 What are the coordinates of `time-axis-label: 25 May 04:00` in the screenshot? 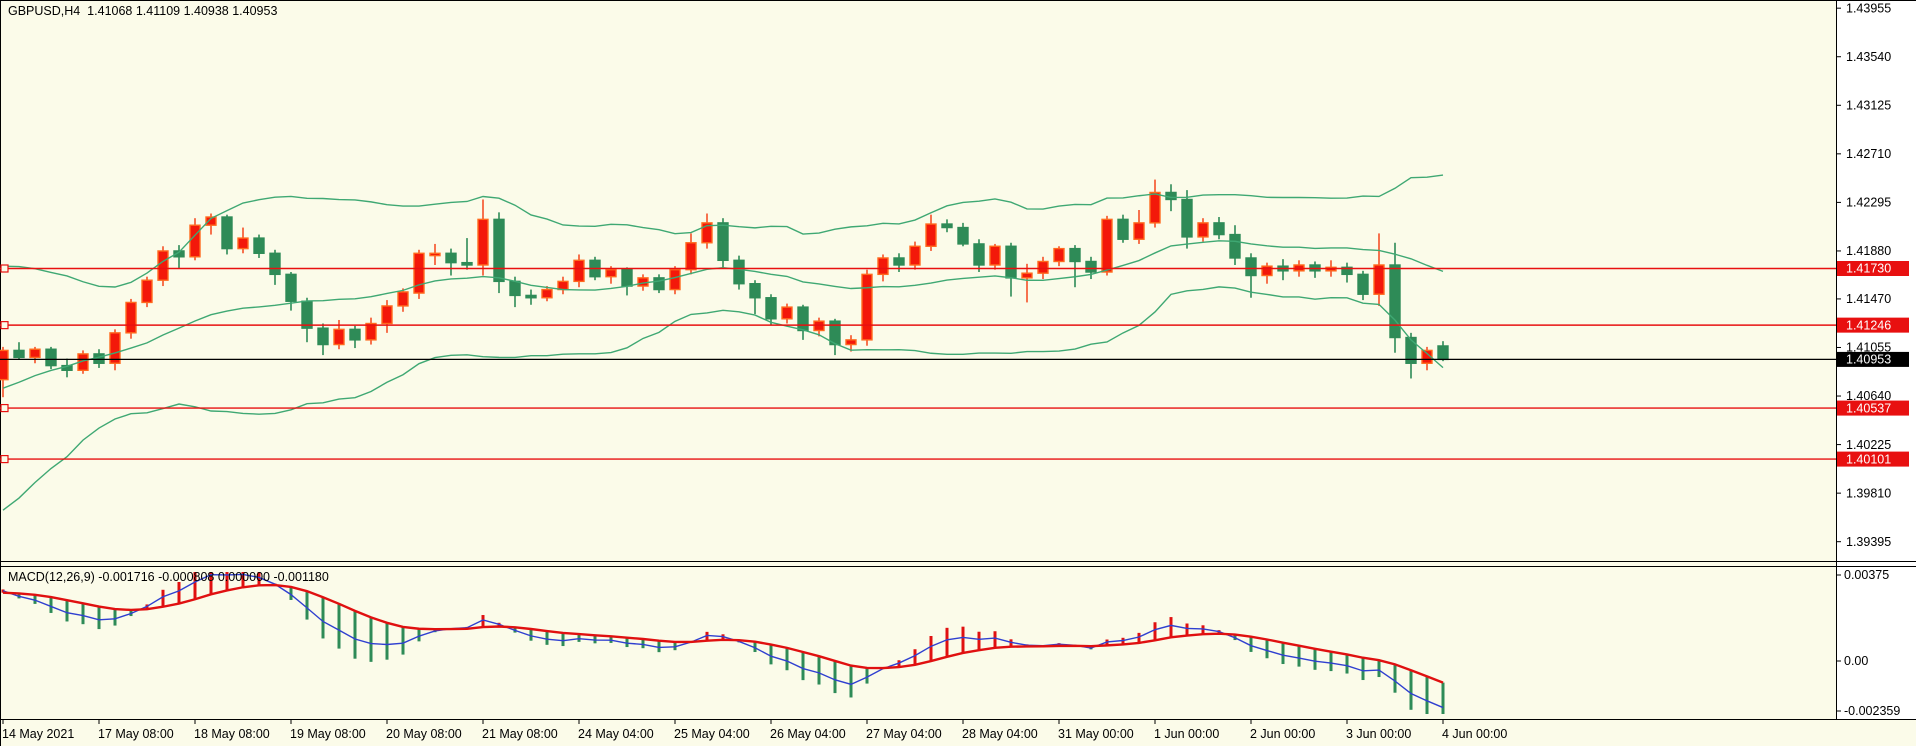 It's located at (712, 734).